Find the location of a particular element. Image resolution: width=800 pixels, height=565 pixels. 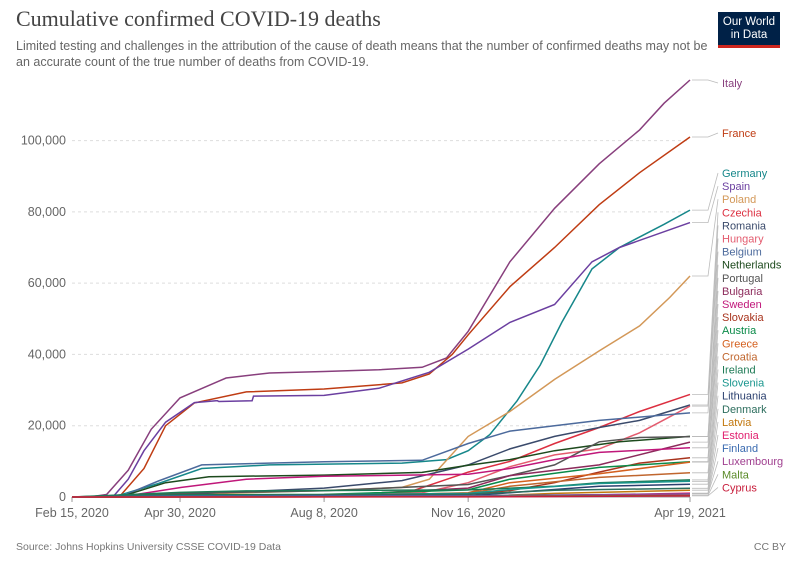

legend-label-austria: Austria is located at coordinates (739, 331).